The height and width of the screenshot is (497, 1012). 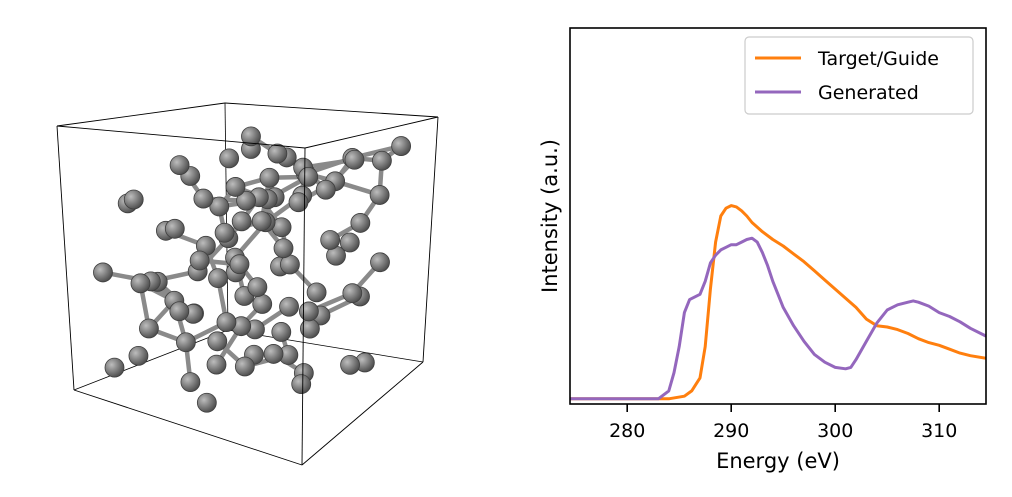 I want to click on y-axis-label: Intensity (a.u.), so click(x=550, y=216).